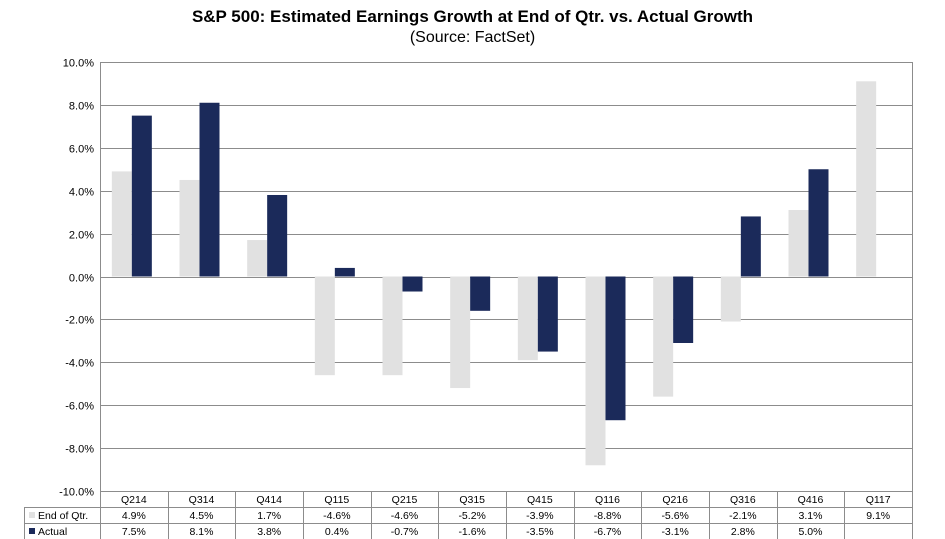 The width and height of the screenshot is (945, 539). Describe the element at coordinates (81, 236) in the screenshot. I see `y-tick-label: 2.0%` at that location.